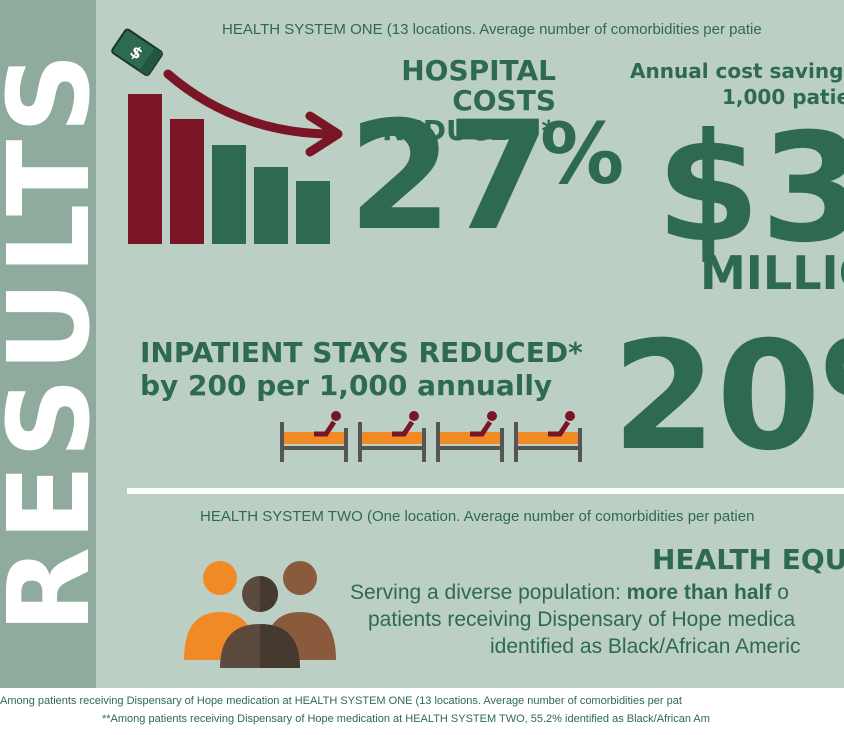  Describe the element at coordinates (783, 97) in the screenshot. I see `cost-savings-subtitle: 1,000 patie` at that location.